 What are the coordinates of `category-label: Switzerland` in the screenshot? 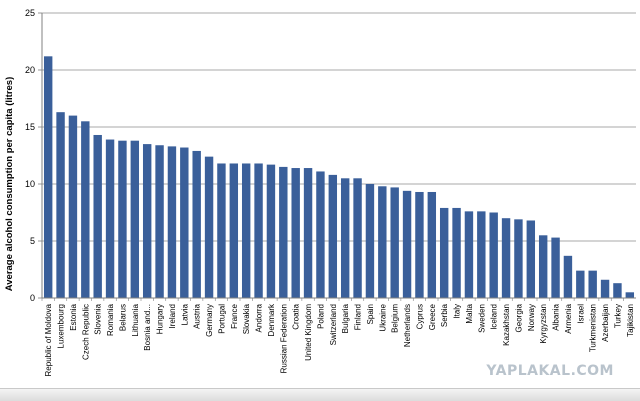 It's located at (333, 324).